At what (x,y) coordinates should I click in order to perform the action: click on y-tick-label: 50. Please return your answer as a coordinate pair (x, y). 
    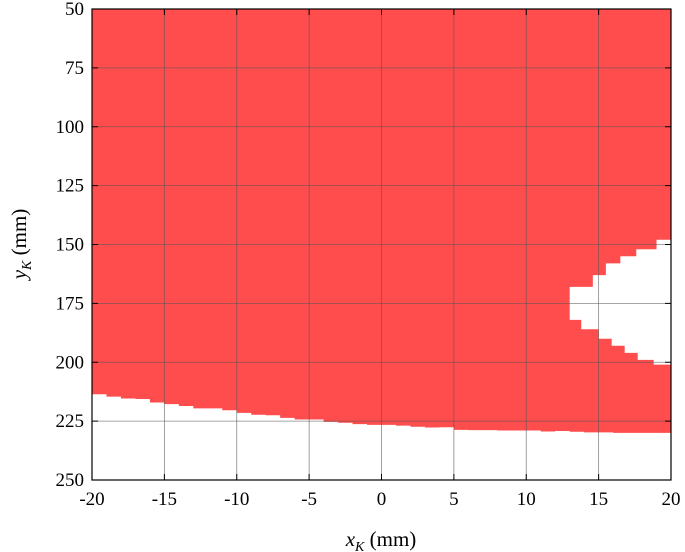
    Looking at the image, I should click on (74, 10).